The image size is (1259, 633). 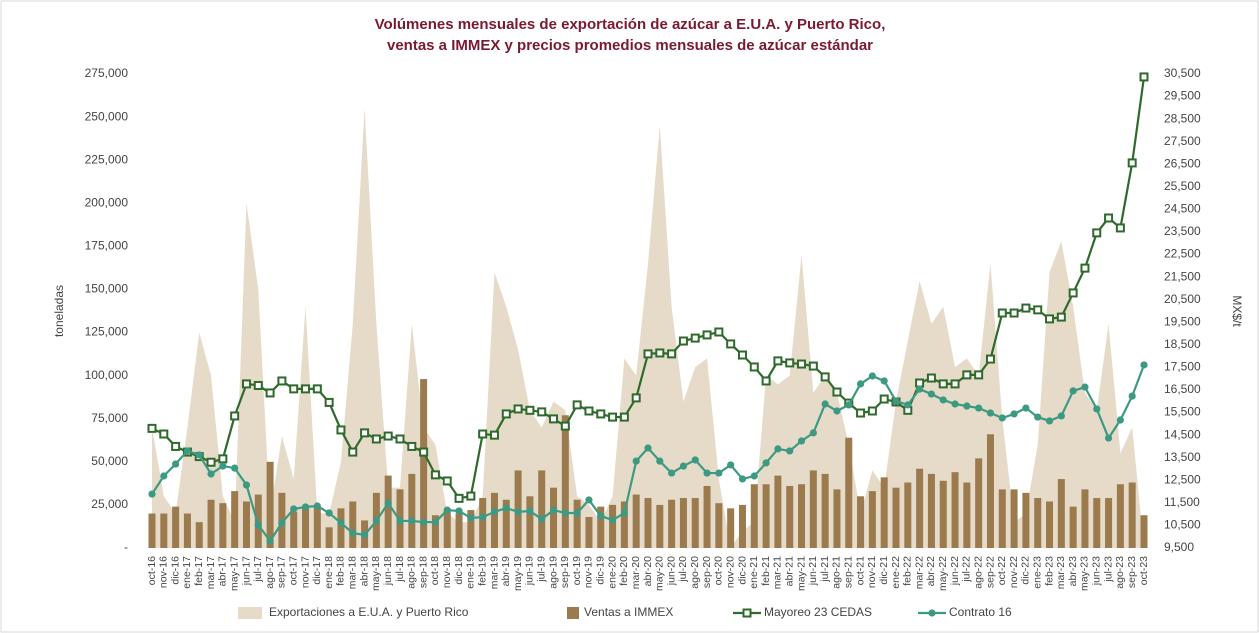 What do you see at coordinates (601, 570) in the screenshot?
I see `x-tick-label: dic-19` at bounding box center [601, 570].